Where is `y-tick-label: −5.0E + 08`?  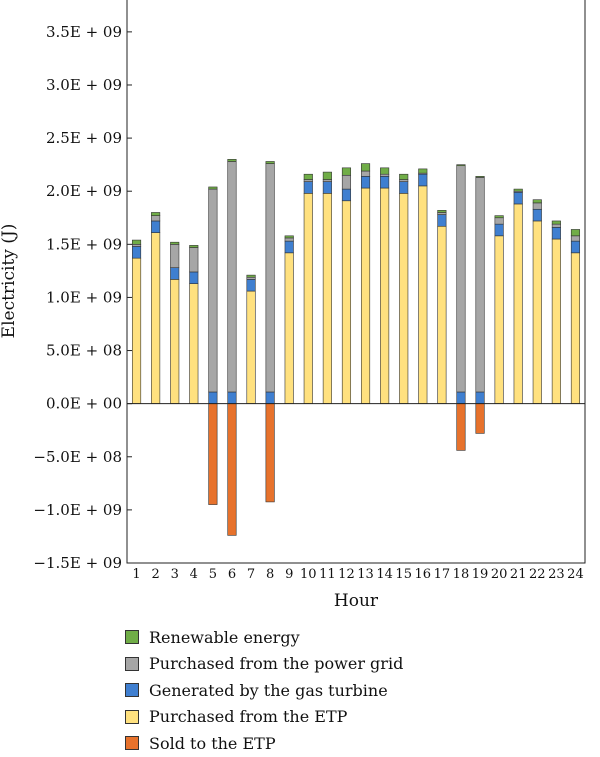 y-tick-label: −5.0E + 08 is located at coordinates (77, 457).